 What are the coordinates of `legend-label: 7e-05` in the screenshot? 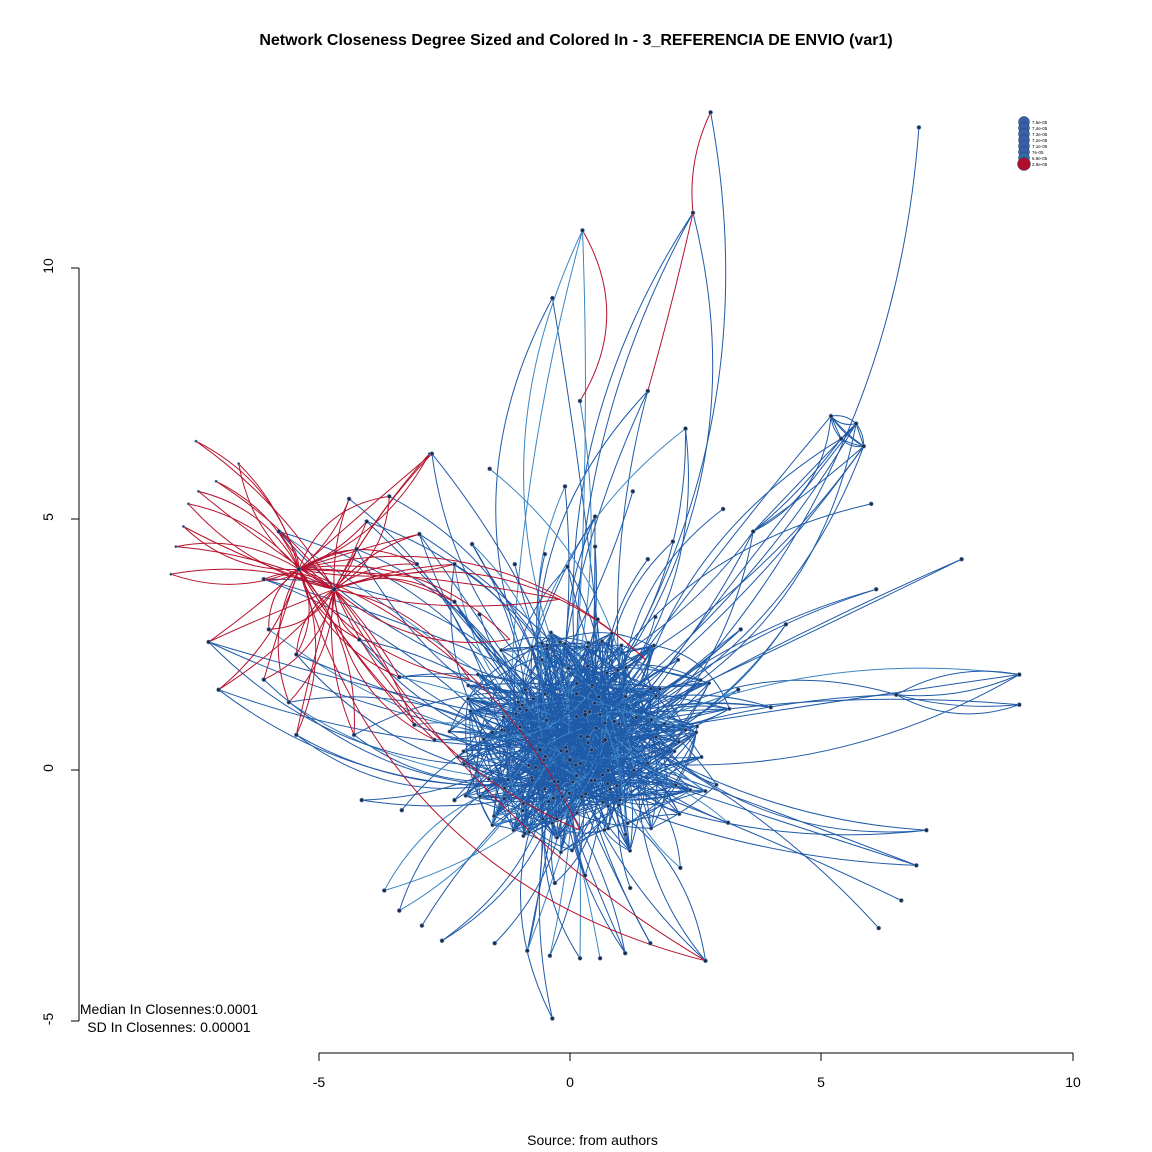 It's located at (1038, 152).